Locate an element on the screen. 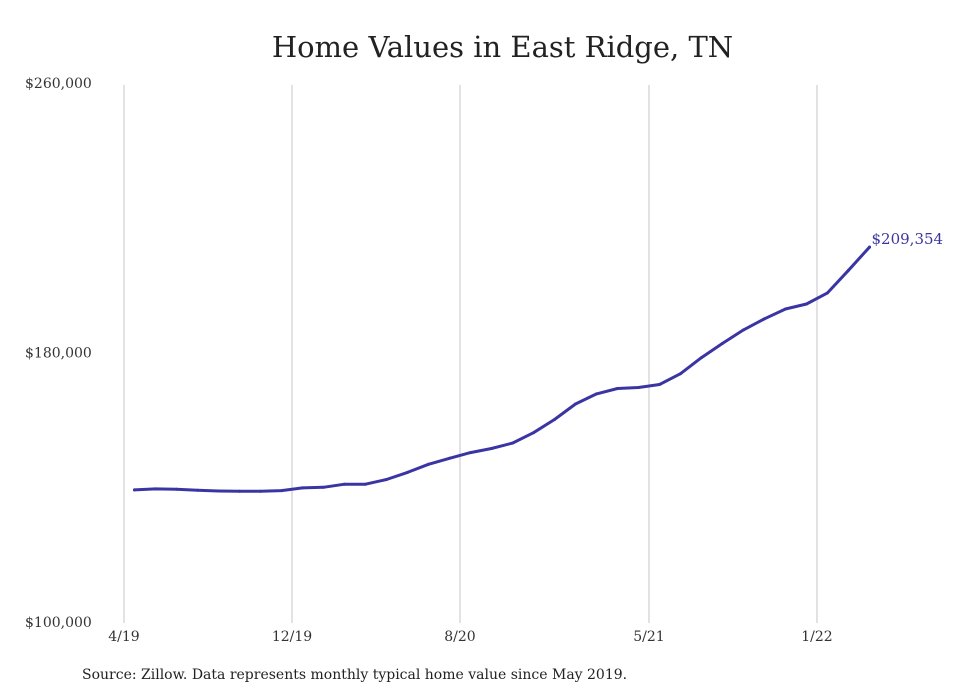 The image size is (980, 699). x-tick-label: 5/21 is located at coordinates (648, 637).